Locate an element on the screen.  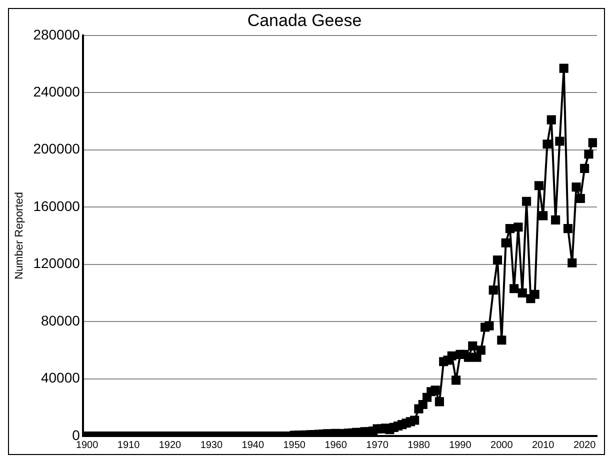
x-tick-label: 2020 is located at coordinates (584, 445).